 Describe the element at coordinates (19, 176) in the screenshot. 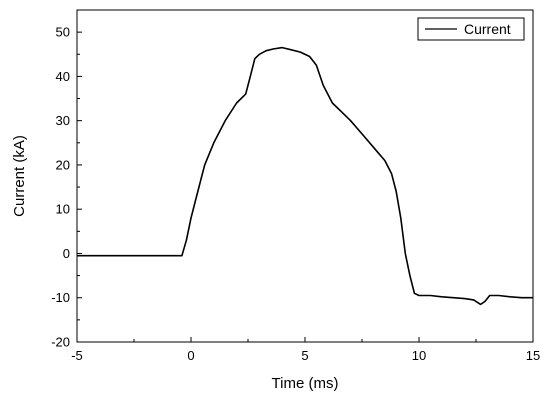

I see `y-axis-title: Current (kA)` at that location.